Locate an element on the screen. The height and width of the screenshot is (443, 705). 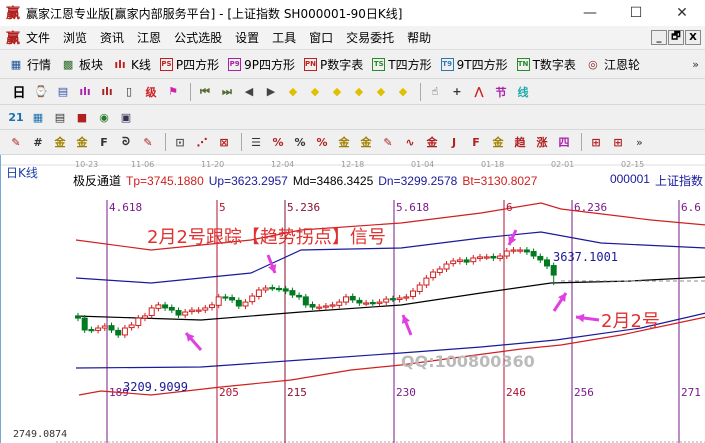
notes-icon: ▤ is located at coordinates (63, 91).